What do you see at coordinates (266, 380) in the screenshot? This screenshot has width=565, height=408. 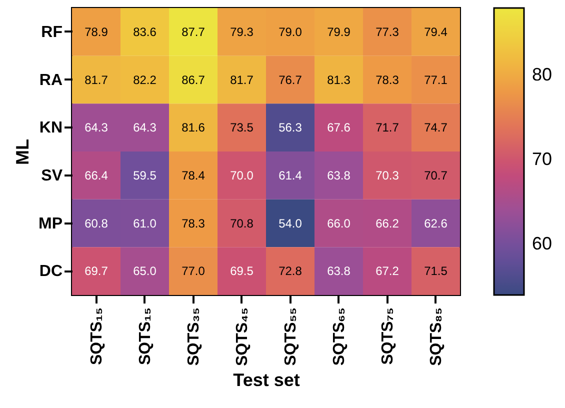 I see `x-axis-title: Test set` at bounding box center [266, 380].